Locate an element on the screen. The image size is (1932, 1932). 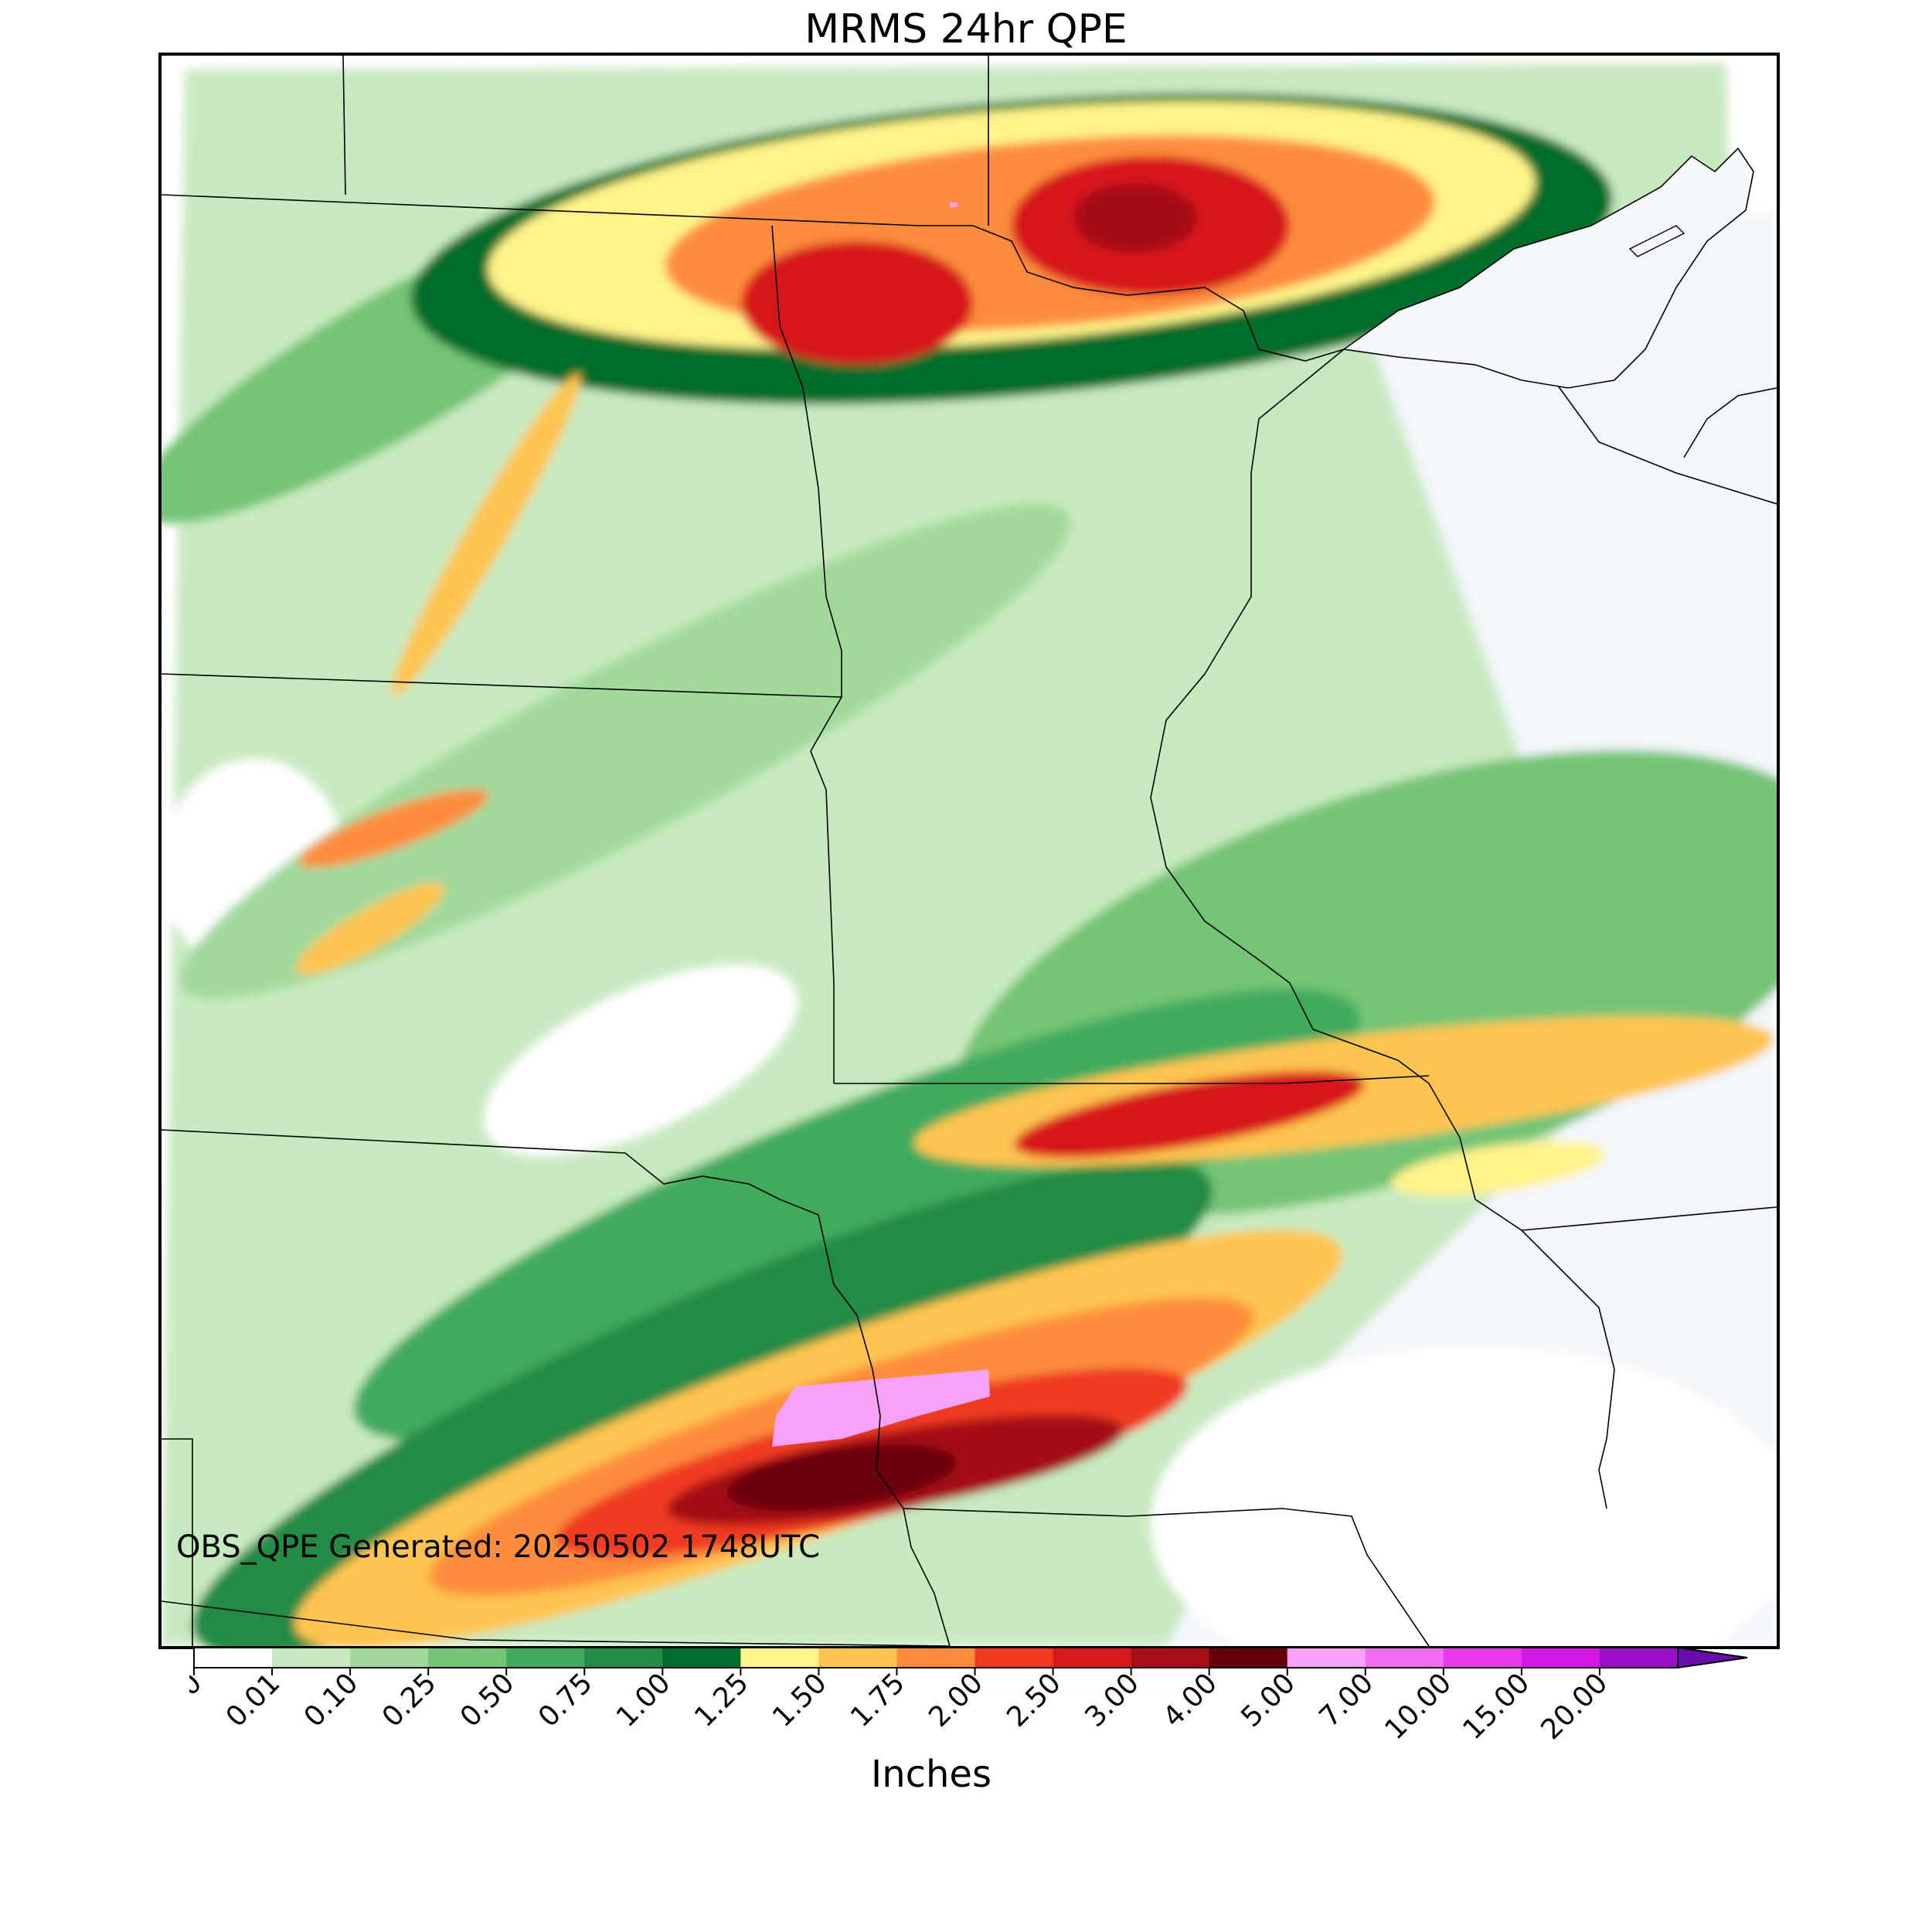
colorbar-tick-label: 0.10 is located at coordinates (332, 1700).